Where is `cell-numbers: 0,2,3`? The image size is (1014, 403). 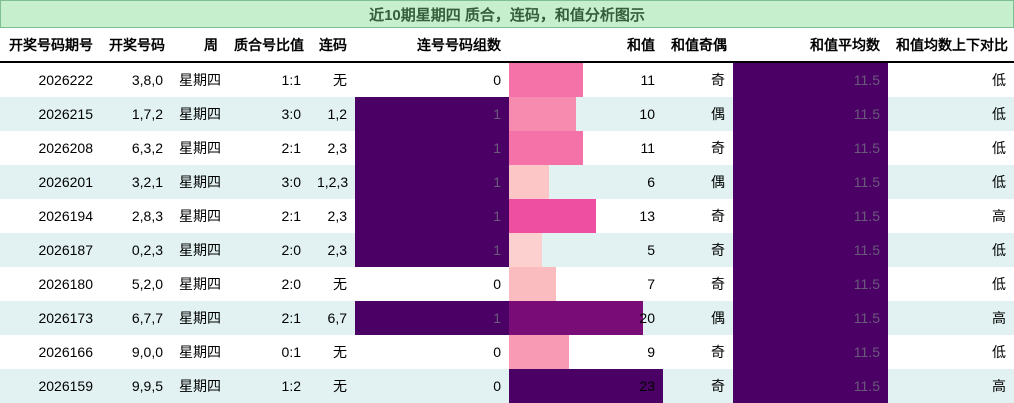 cell-numbers: 0,2,3 is located at coordinates (136, 250).